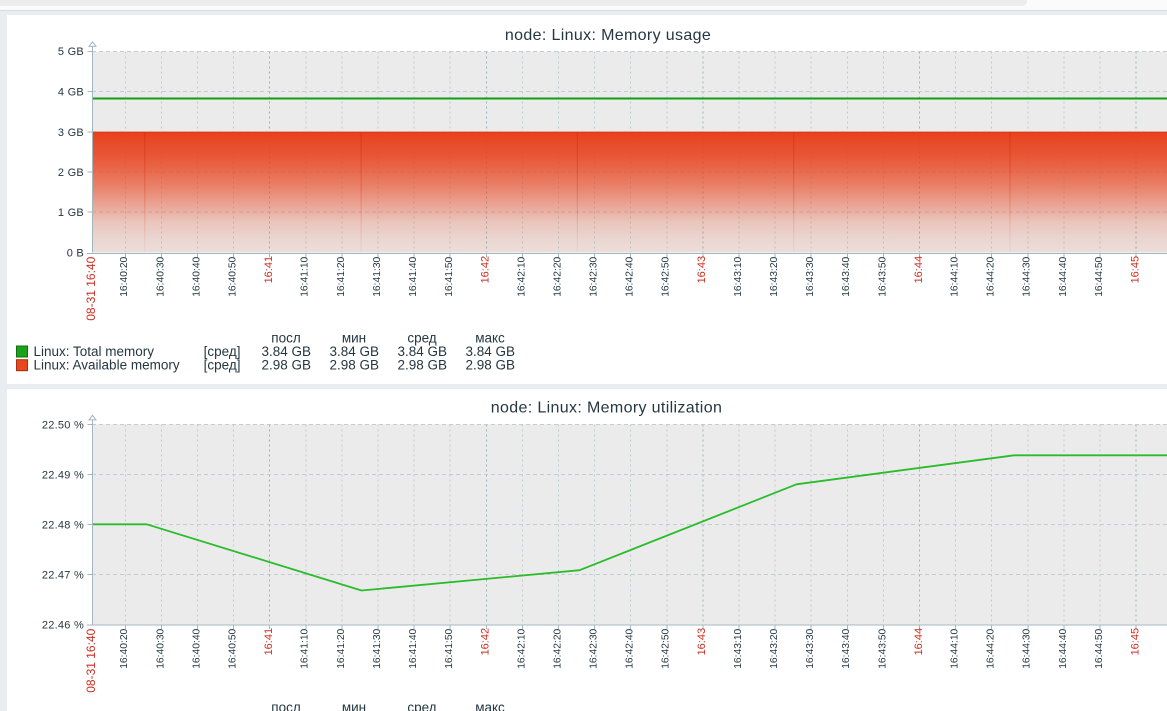 The image size is (1167, 711). I want to click on svg-text: 1 GB, so click(71, 213).